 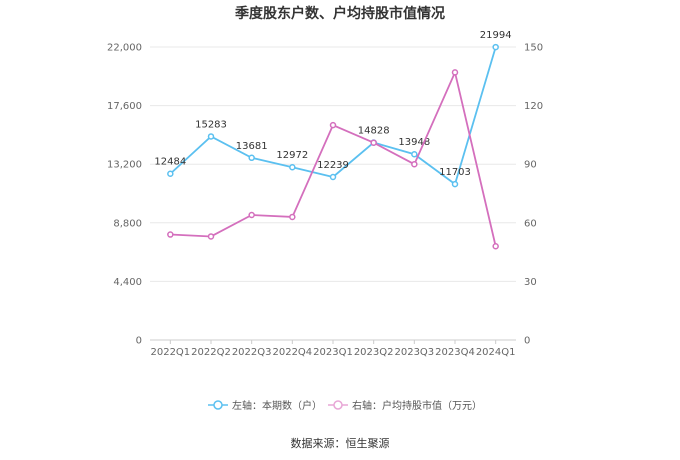 I want to click on data-label: 14828, so click(x=374, y=131).